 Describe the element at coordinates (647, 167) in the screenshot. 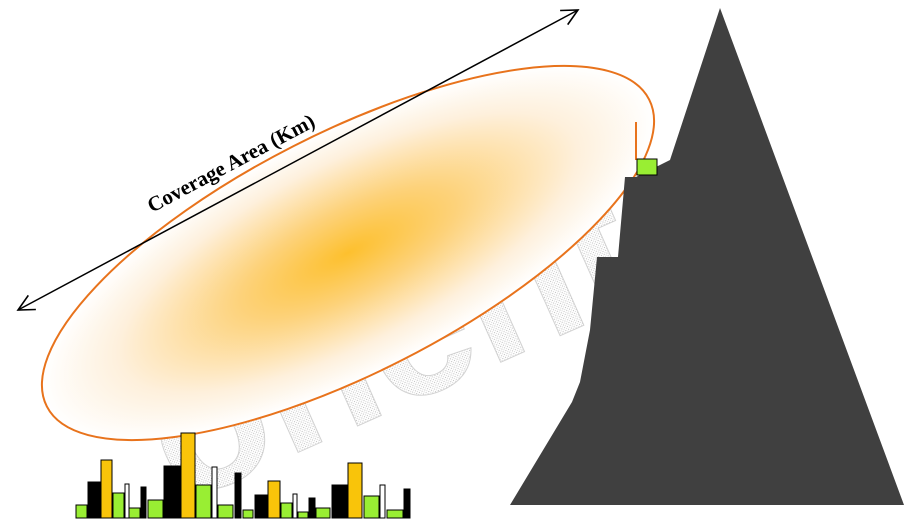

I see `antenna-box-icon` at that location.